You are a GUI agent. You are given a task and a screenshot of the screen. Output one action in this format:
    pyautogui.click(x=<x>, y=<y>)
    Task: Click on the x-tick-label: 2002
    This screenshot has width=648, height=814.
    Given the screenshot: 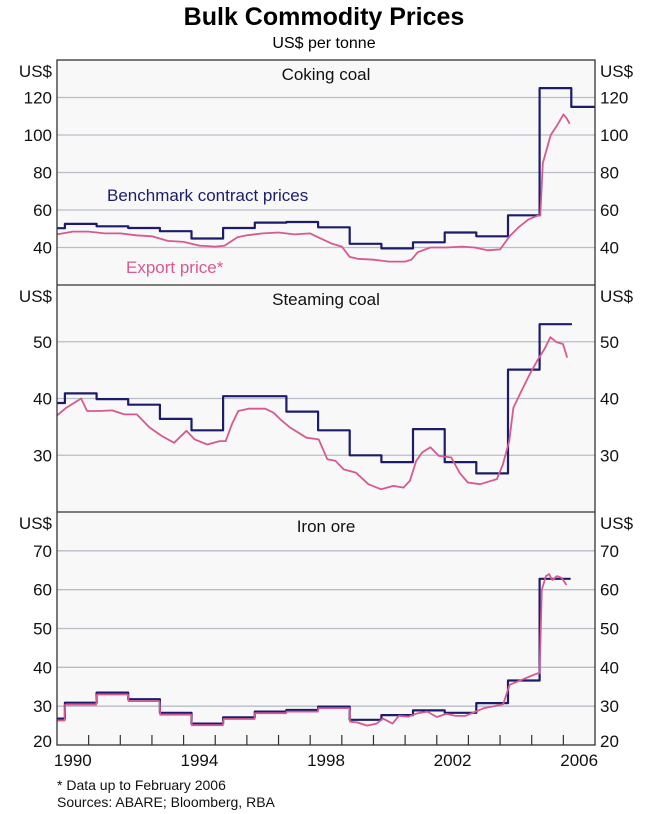 What is the action you would take?
    pyautogui.click(x=453, y=760)
    